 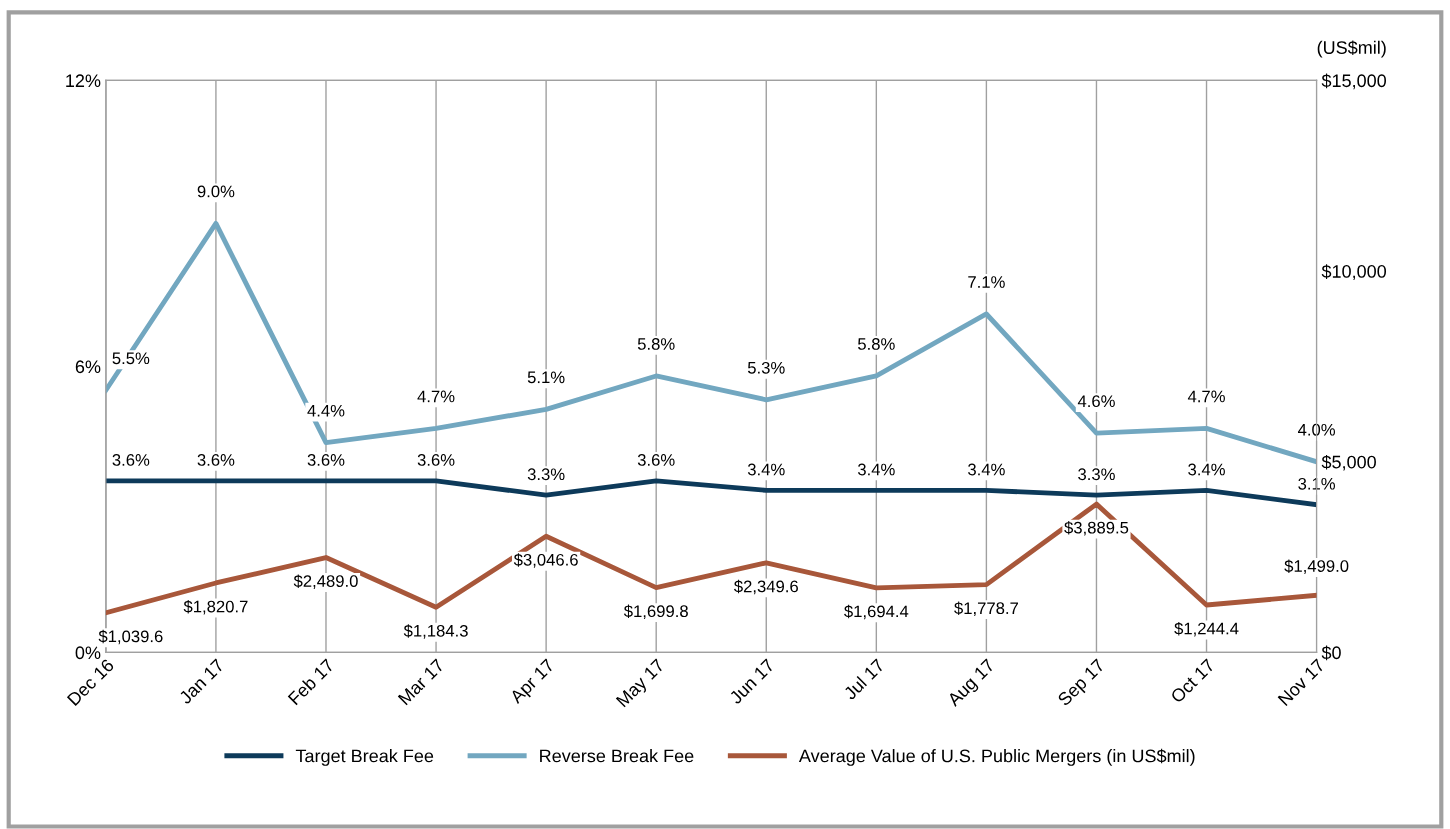 I want to click on x-tick-label: Jul 17, so click(x=864, y=679).